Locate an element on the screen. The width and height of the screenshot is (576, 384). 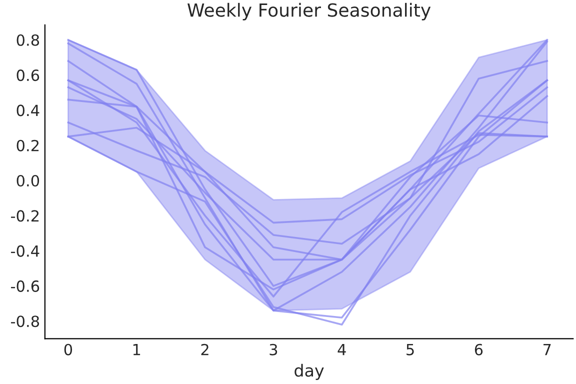
x-tick-label: 0 is located at coordinates (68, 350).